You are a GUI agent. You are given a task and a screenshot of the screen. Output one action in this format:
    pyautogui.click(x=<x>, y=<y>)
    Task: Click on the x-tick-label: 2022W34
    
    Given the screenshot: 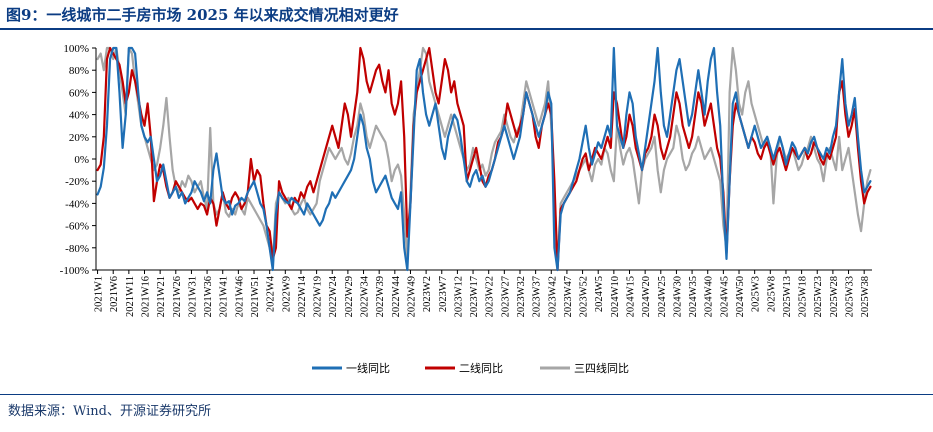 What is the action you would take?
    pyautogui.click(x=365, y=296)
    